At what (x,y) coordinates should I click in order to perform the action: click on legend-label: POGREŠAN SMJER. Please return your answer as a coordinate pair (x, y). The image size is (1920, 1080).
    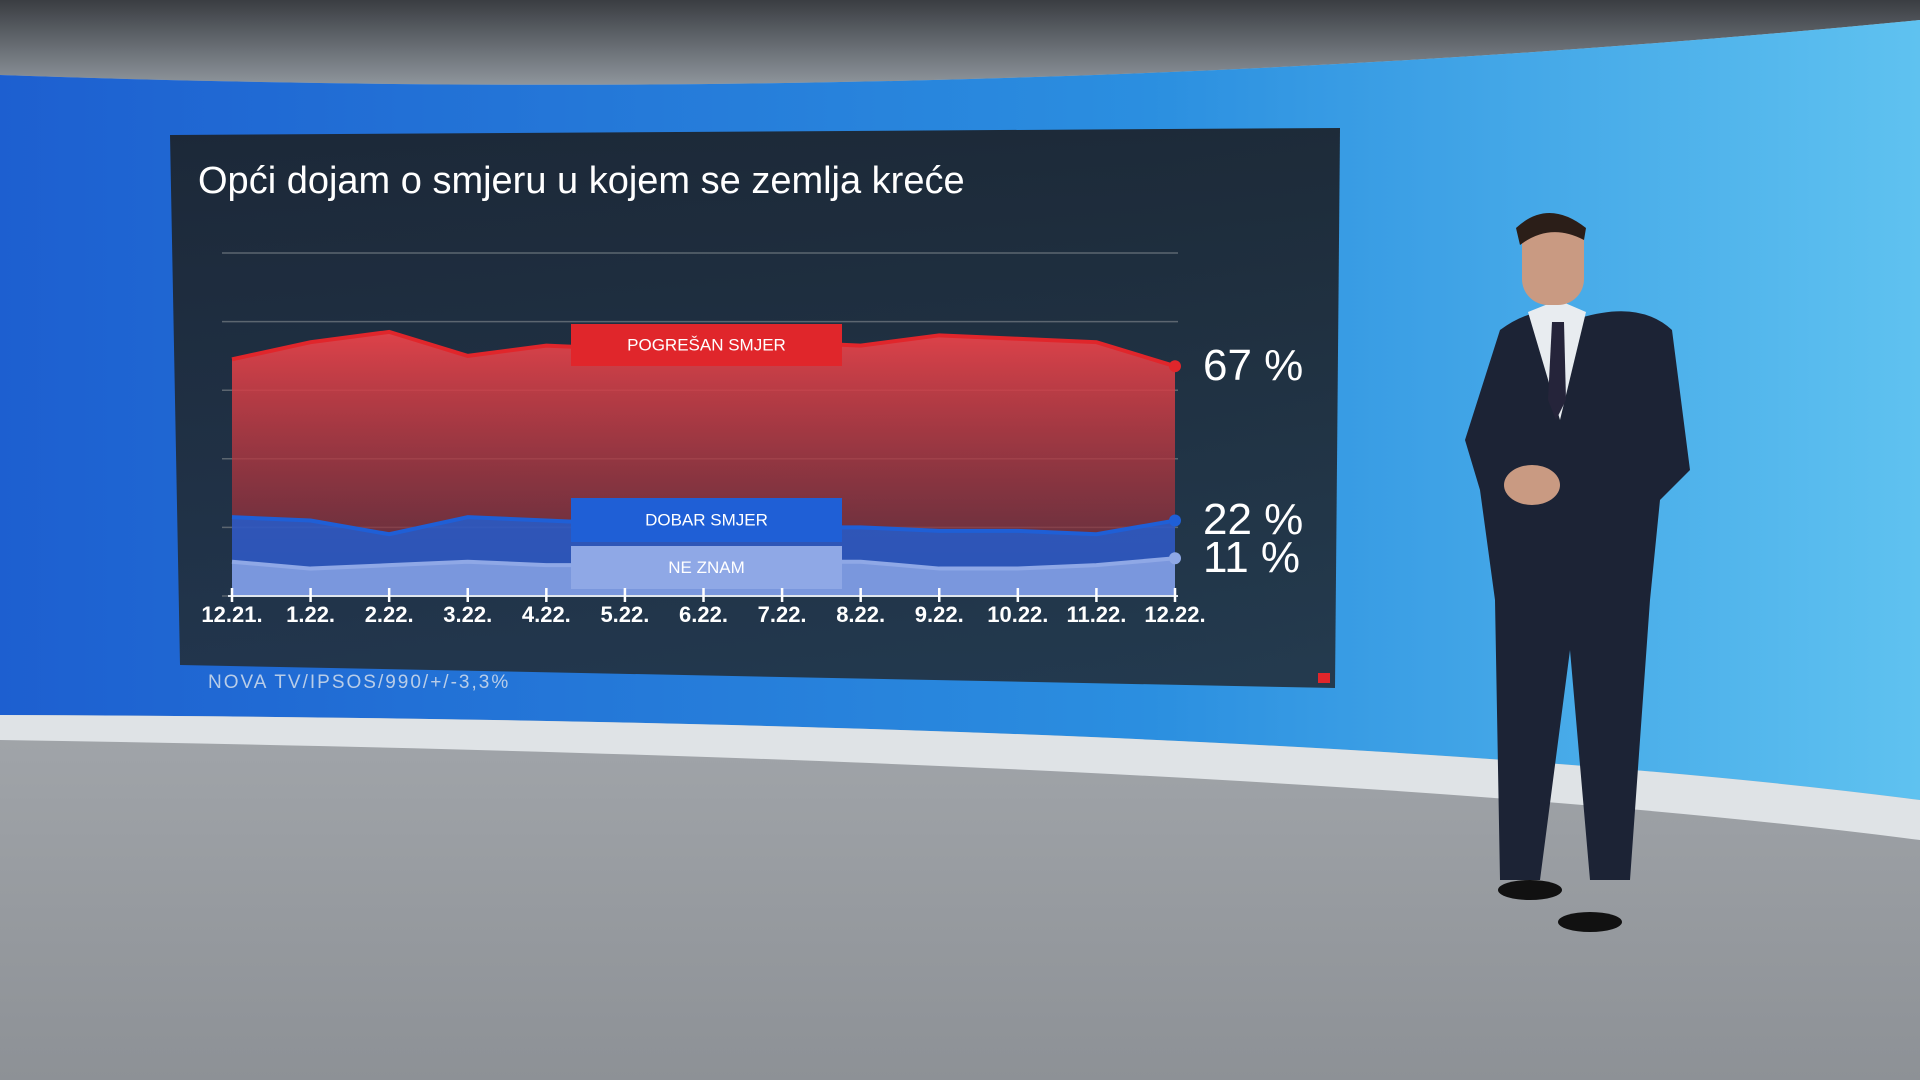
    Looking at the image, I should click on (706, 344).